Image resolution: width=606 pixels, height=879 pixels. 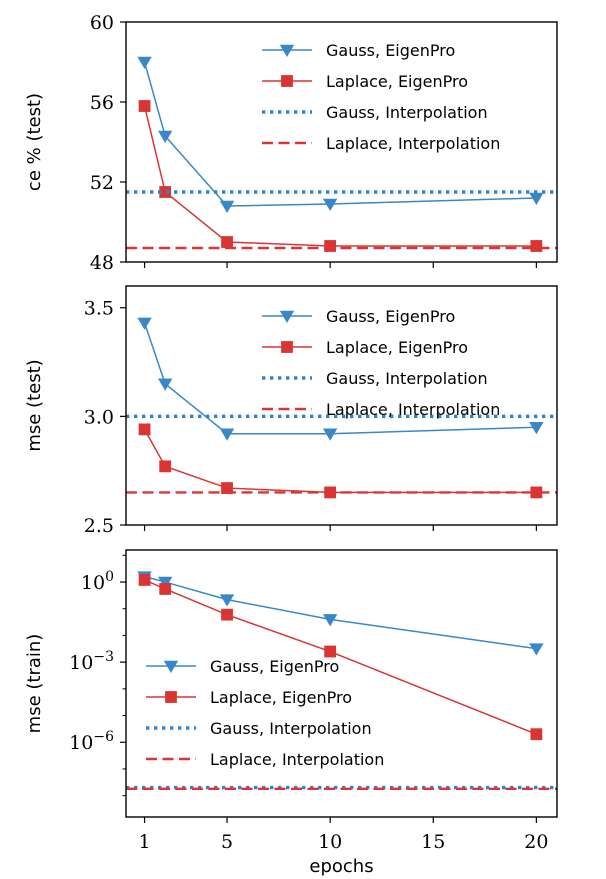 What do you see at coordinates (34, 405) in the screenshot?
I see `y-axis-label: mse (test)` at bounding box center [34, 405].